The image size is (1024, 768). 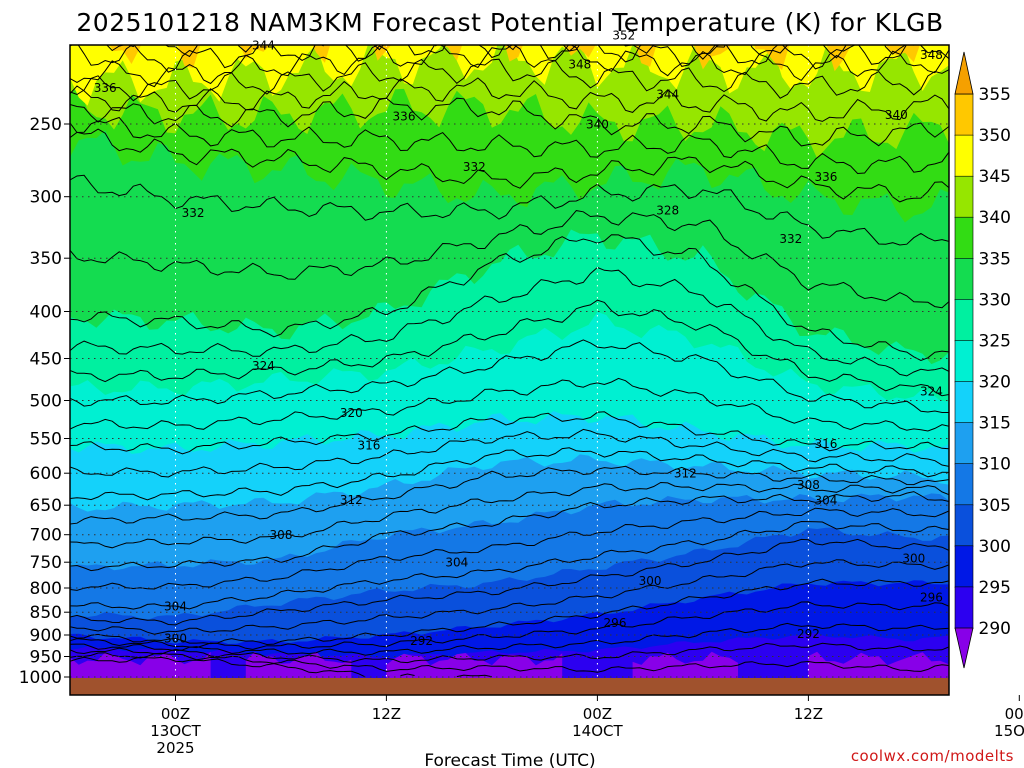 What do you see at coordinates (509, 433) in the screenshot?
I see `contour-320k` at bounding box center [509, 433].